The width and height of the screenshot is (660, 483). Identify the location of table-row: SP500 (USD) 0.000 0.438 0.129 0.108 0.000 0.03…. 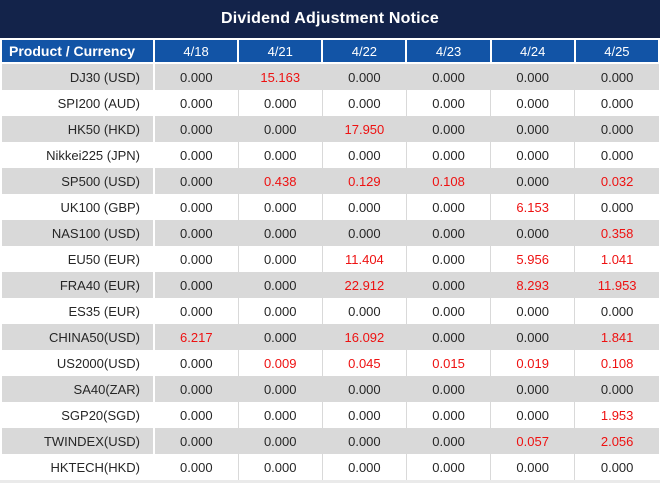
(329, 181).